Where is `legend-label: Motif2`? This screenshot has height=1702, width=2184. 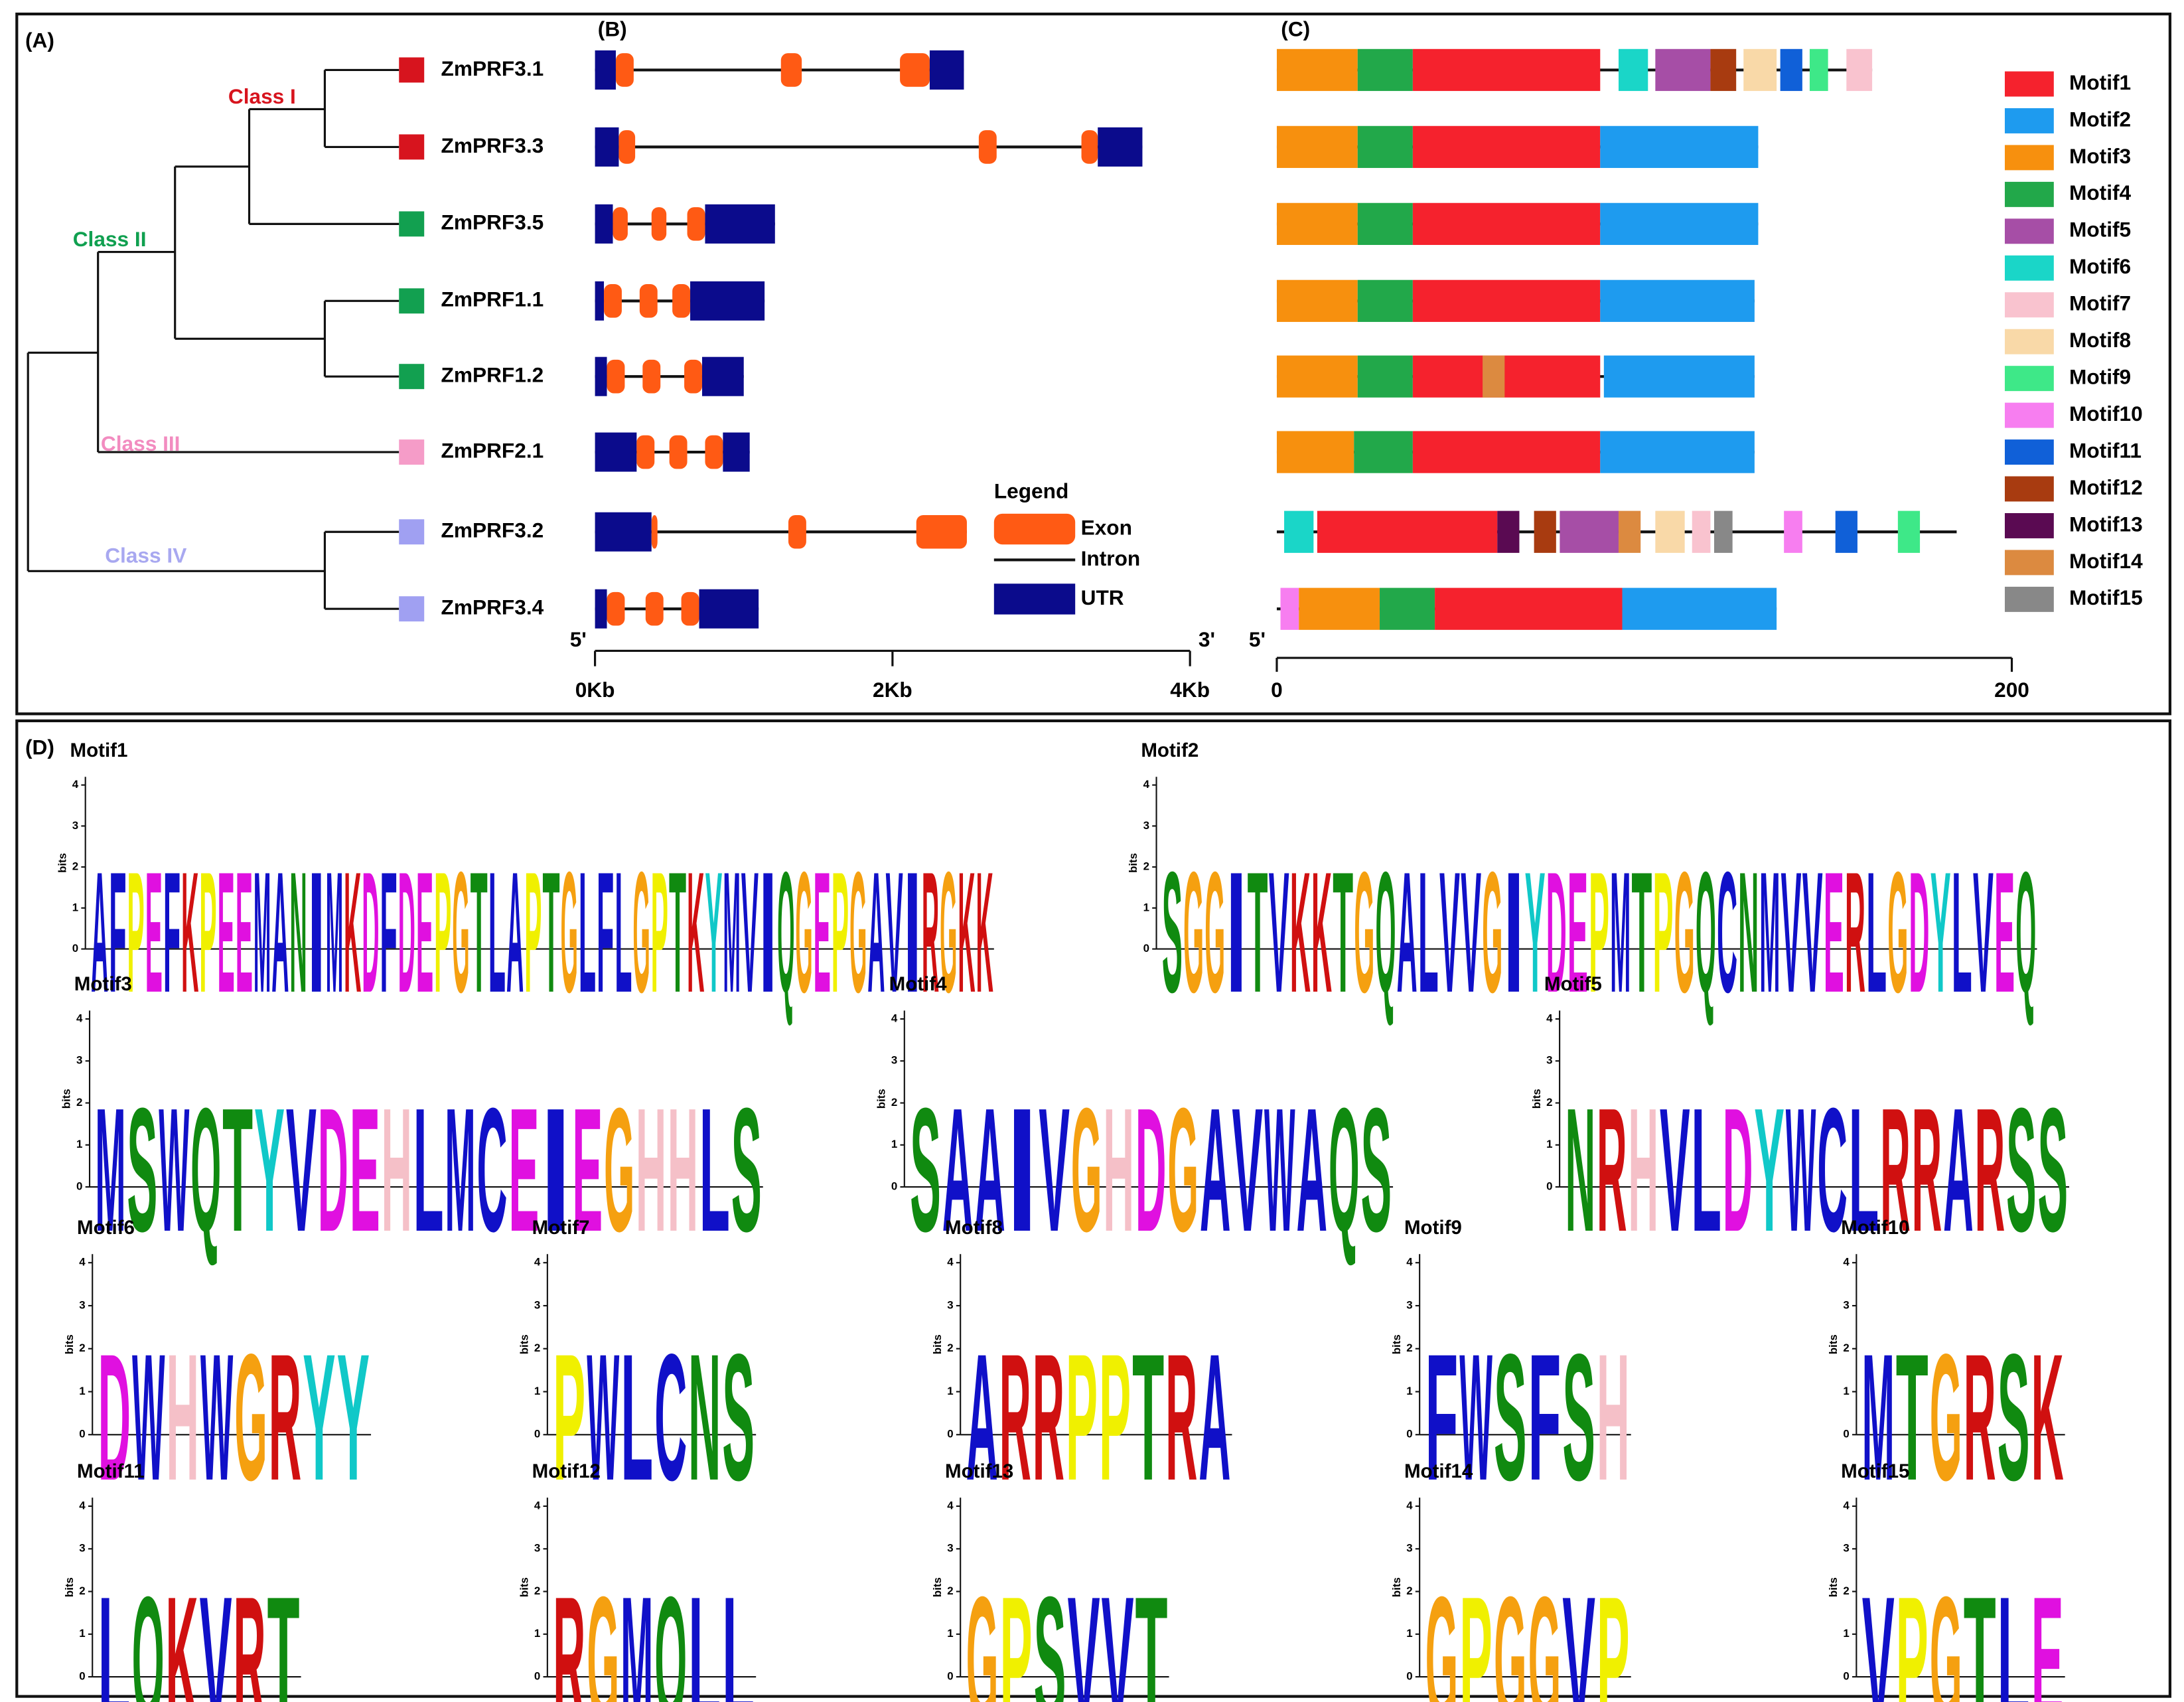 legend-label: Motif2 is located at coordinates (2100, 119).